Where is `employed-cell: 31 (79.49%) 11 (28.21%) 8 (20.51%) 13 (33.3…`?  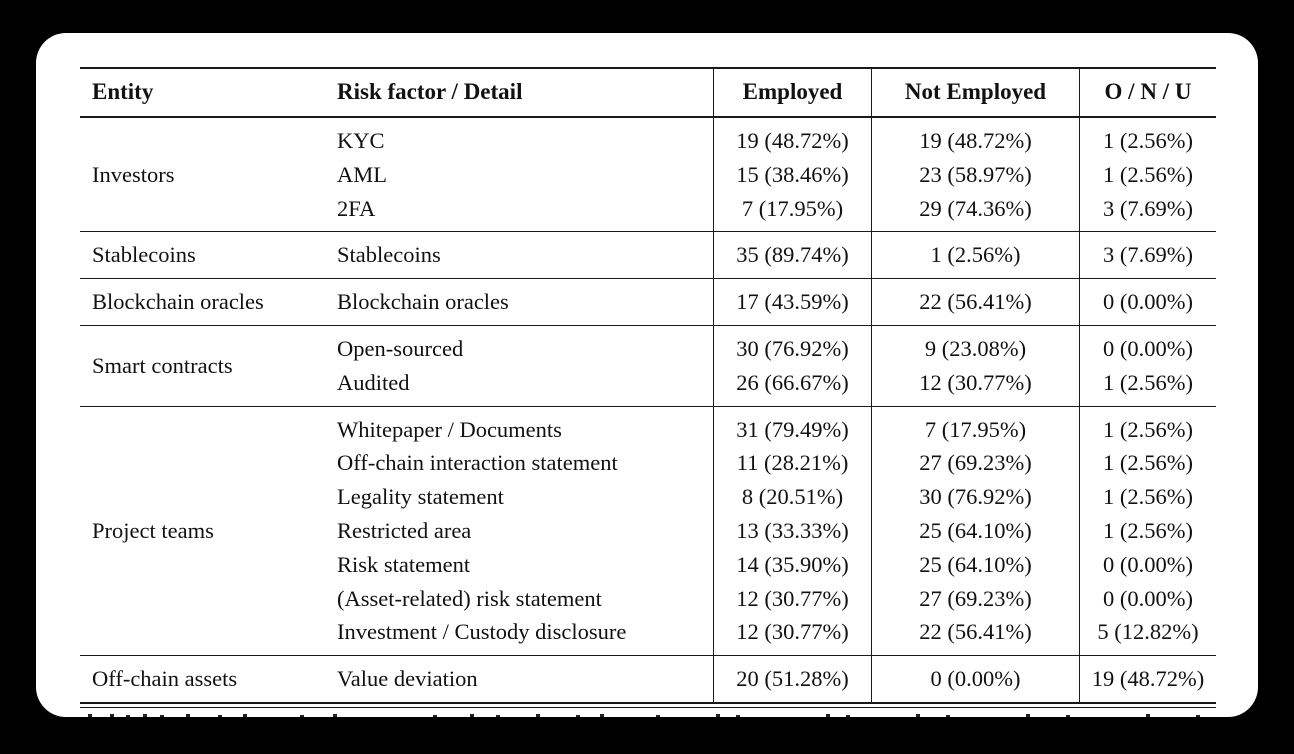
employed-cell: 31 (79.49%) 11 (28.21%) 8 (20.51%) 13 (33.3… is located at coordinates (792, 531).